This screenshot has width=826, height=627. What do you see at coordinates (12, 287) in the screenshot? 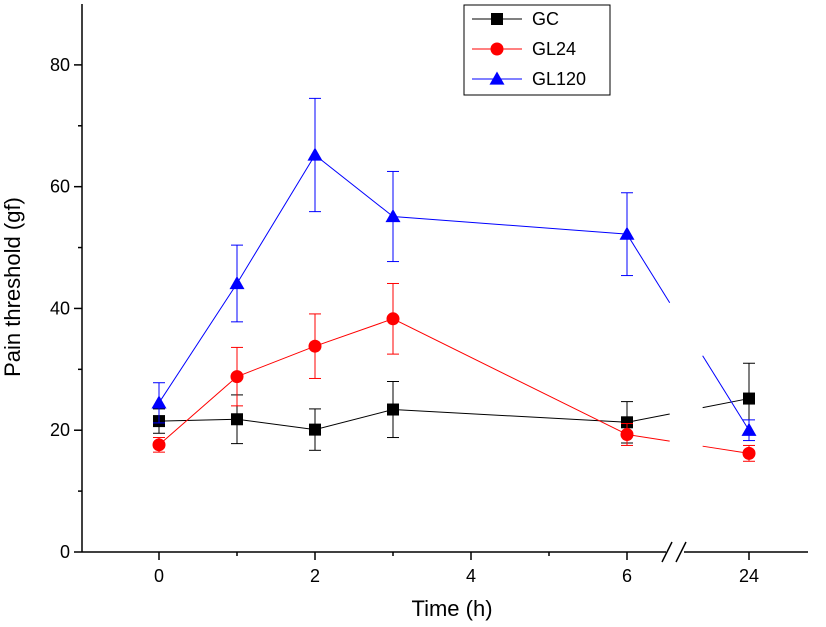
I see `y-axis-title: Pain threshold (gf)` at bounding box center [12, 287].